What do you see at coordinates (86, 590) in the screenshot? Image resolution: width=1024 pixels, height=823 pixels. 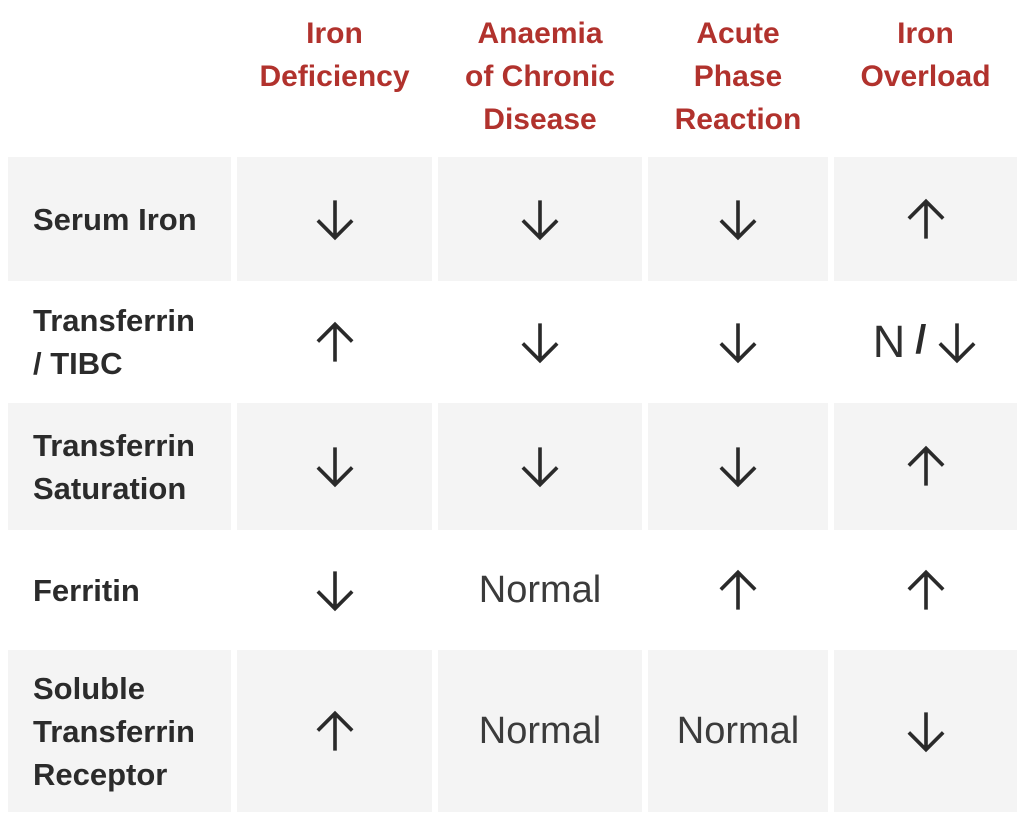 I see `row-header-ferritin: Ferritin` at bounding box center [86, 590].